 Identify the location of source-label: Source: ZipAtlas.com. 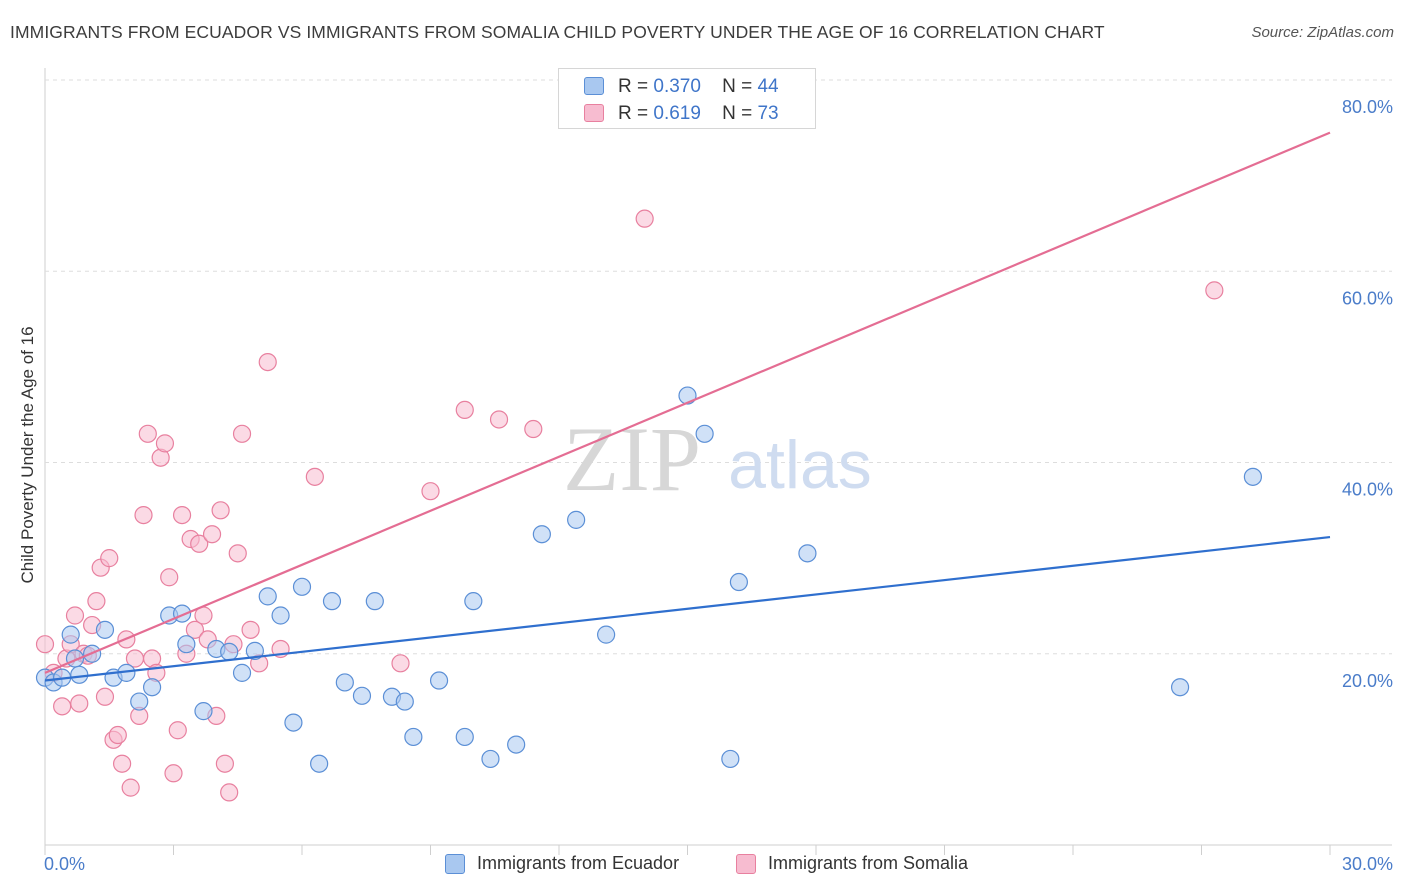
(1322, 32).